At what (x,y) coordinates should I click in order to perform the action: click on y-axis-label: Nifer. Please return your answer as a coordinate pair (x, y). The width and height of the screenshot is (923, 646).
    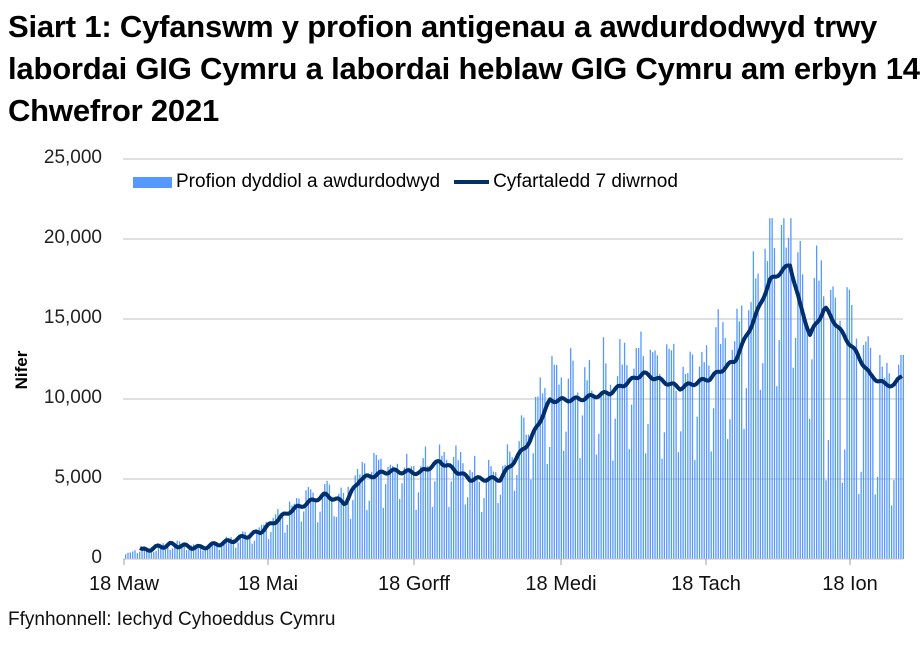
    Looking at the image, I should click on (21, 370).